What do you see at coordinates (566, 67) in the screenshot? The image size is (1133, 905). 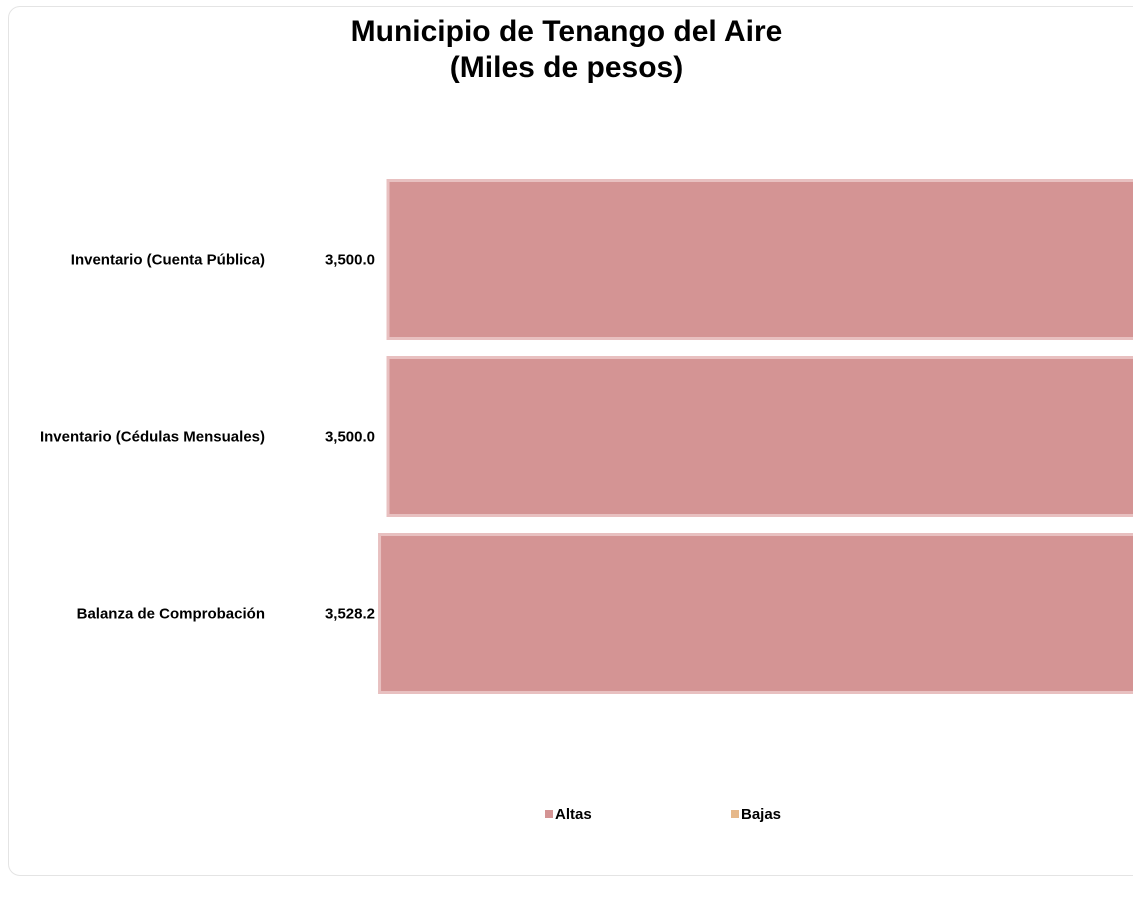 I see `chart-subtitle: (Miles de pesos)` at bounding box center [566, 67].